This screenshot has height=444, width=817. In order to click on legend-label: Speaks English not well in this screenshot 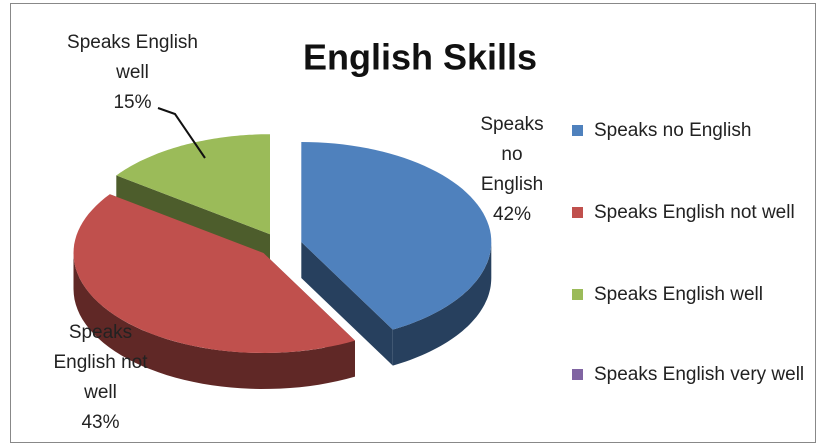, I will do `click(694, 212)`.